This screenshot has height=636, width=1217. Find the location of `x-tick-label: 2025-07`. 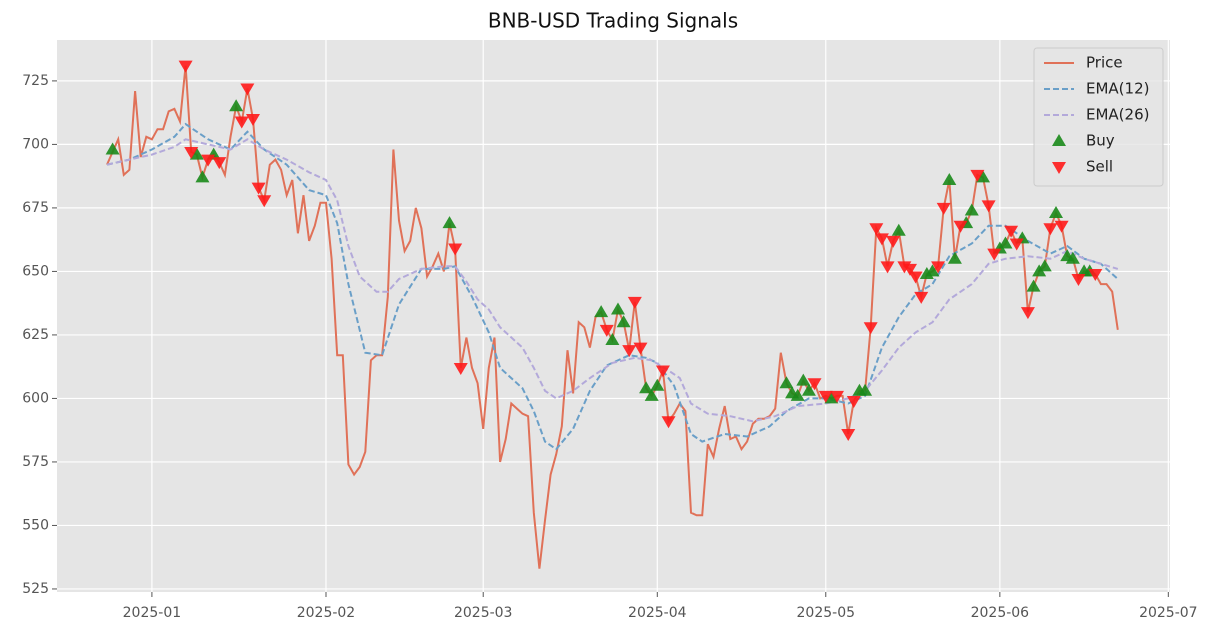

x-tick-label: 2025-07 is located at coordinates (1168, 613).